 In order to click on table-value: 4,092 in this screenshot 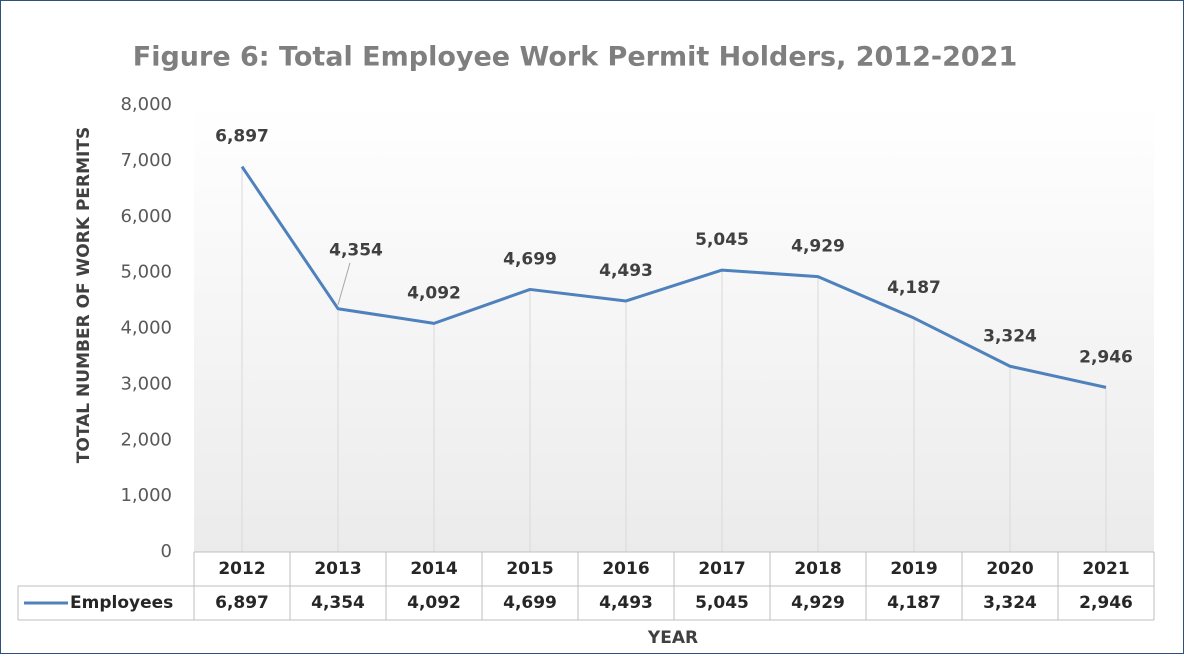, I will do `click(434, 603)`.